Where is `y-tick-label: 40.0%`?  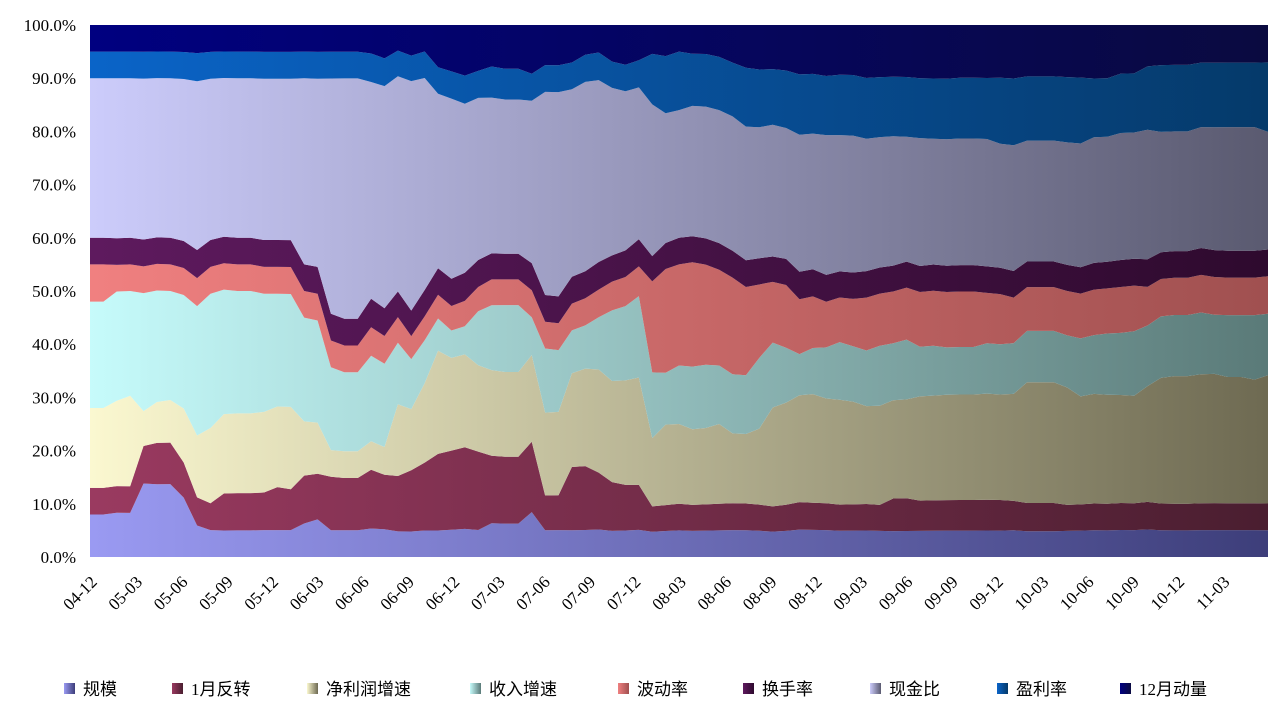 y-tick-label: 40.0% is located at coordinates (54, 344).